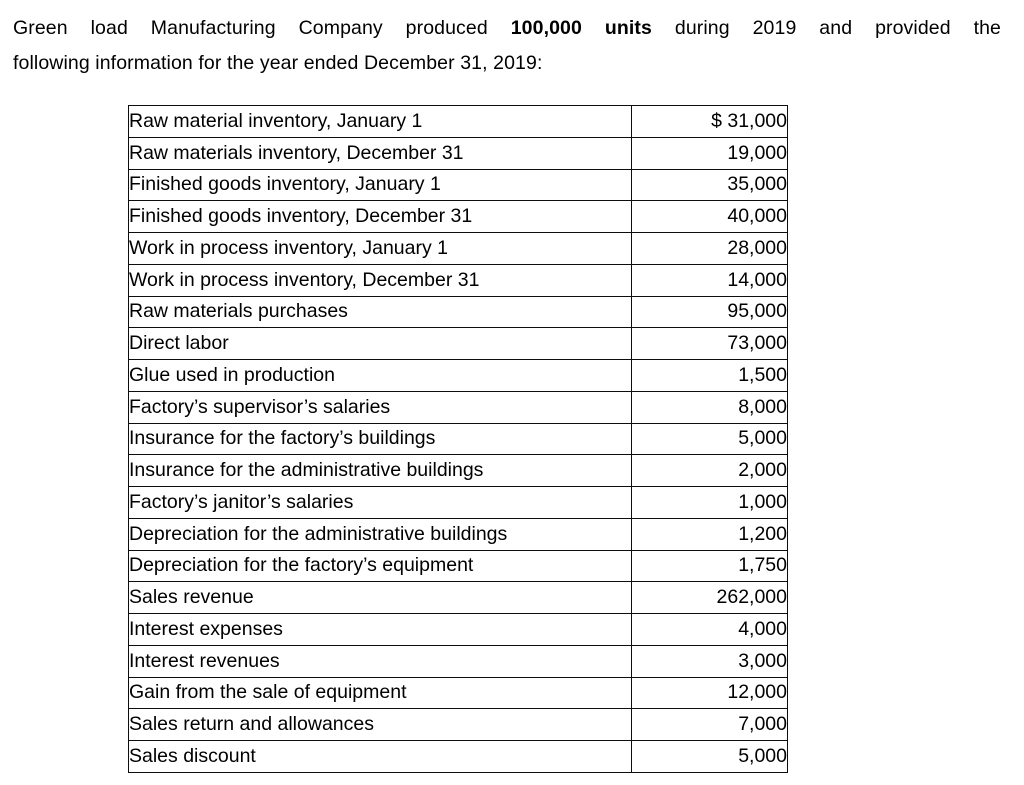 The height and width of the screenshot is (785, 1024). Describe the element at coordinates (709, 407) in the screenshot. I see `row-value: 8,000` at that location.